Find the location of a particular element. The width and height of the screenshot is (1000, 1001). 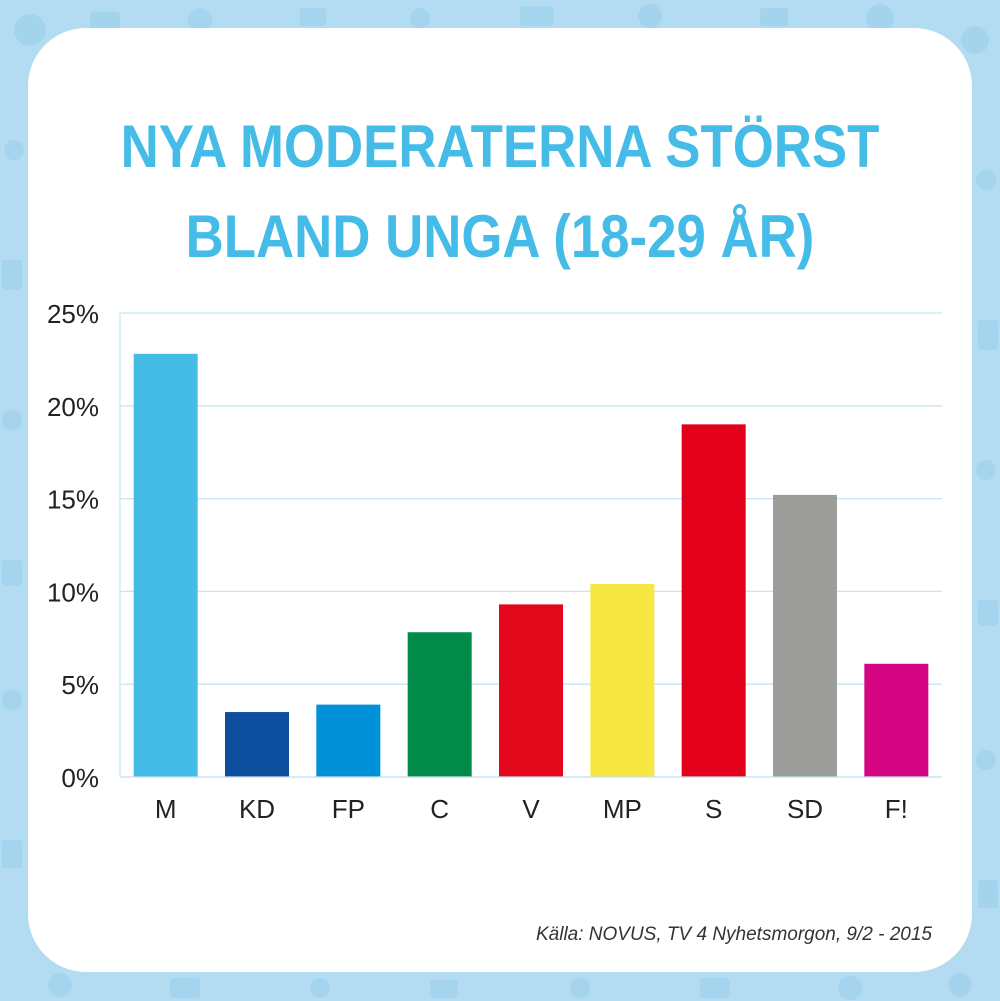

bar-f is located at coordinates (896, 720).